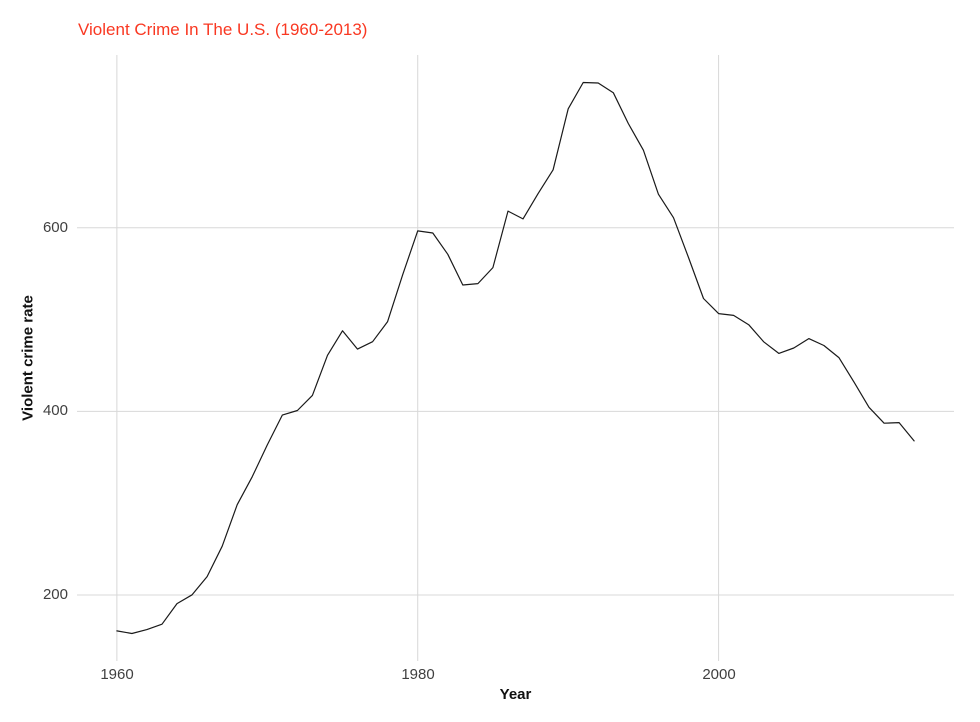 Image resolution: width=980 pixels, height=722 pixels. Describe the element at coordinates (55, 227) in the screenshot. I see `y-tick-label-600: 600` at that location.